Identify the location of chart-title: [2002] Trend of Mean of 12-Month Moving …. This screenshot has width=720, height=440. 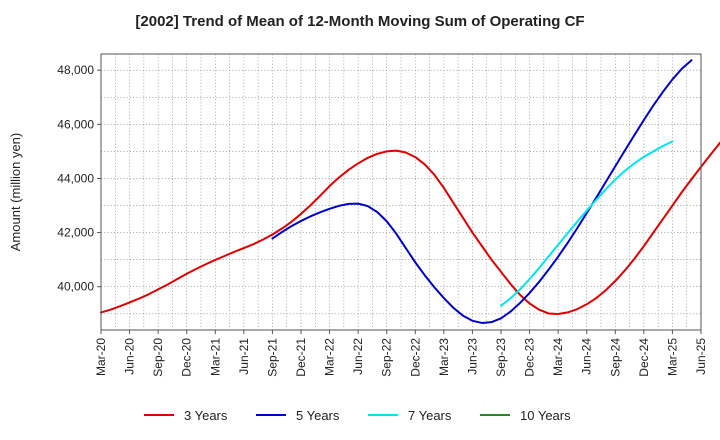
(359, 21).